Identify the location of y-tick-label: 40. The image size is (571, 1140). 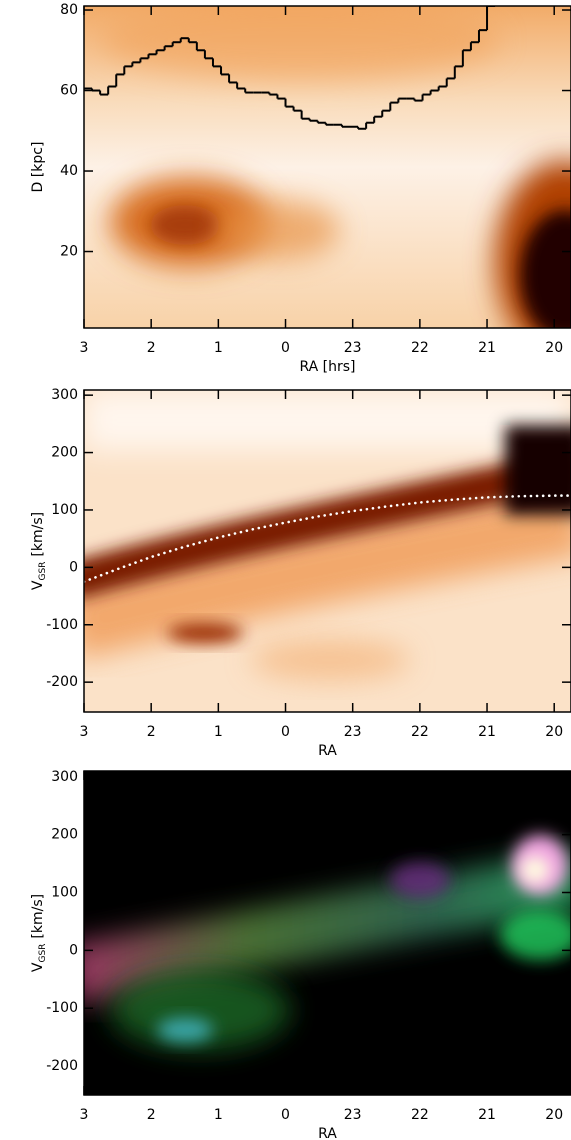
(69, 171).